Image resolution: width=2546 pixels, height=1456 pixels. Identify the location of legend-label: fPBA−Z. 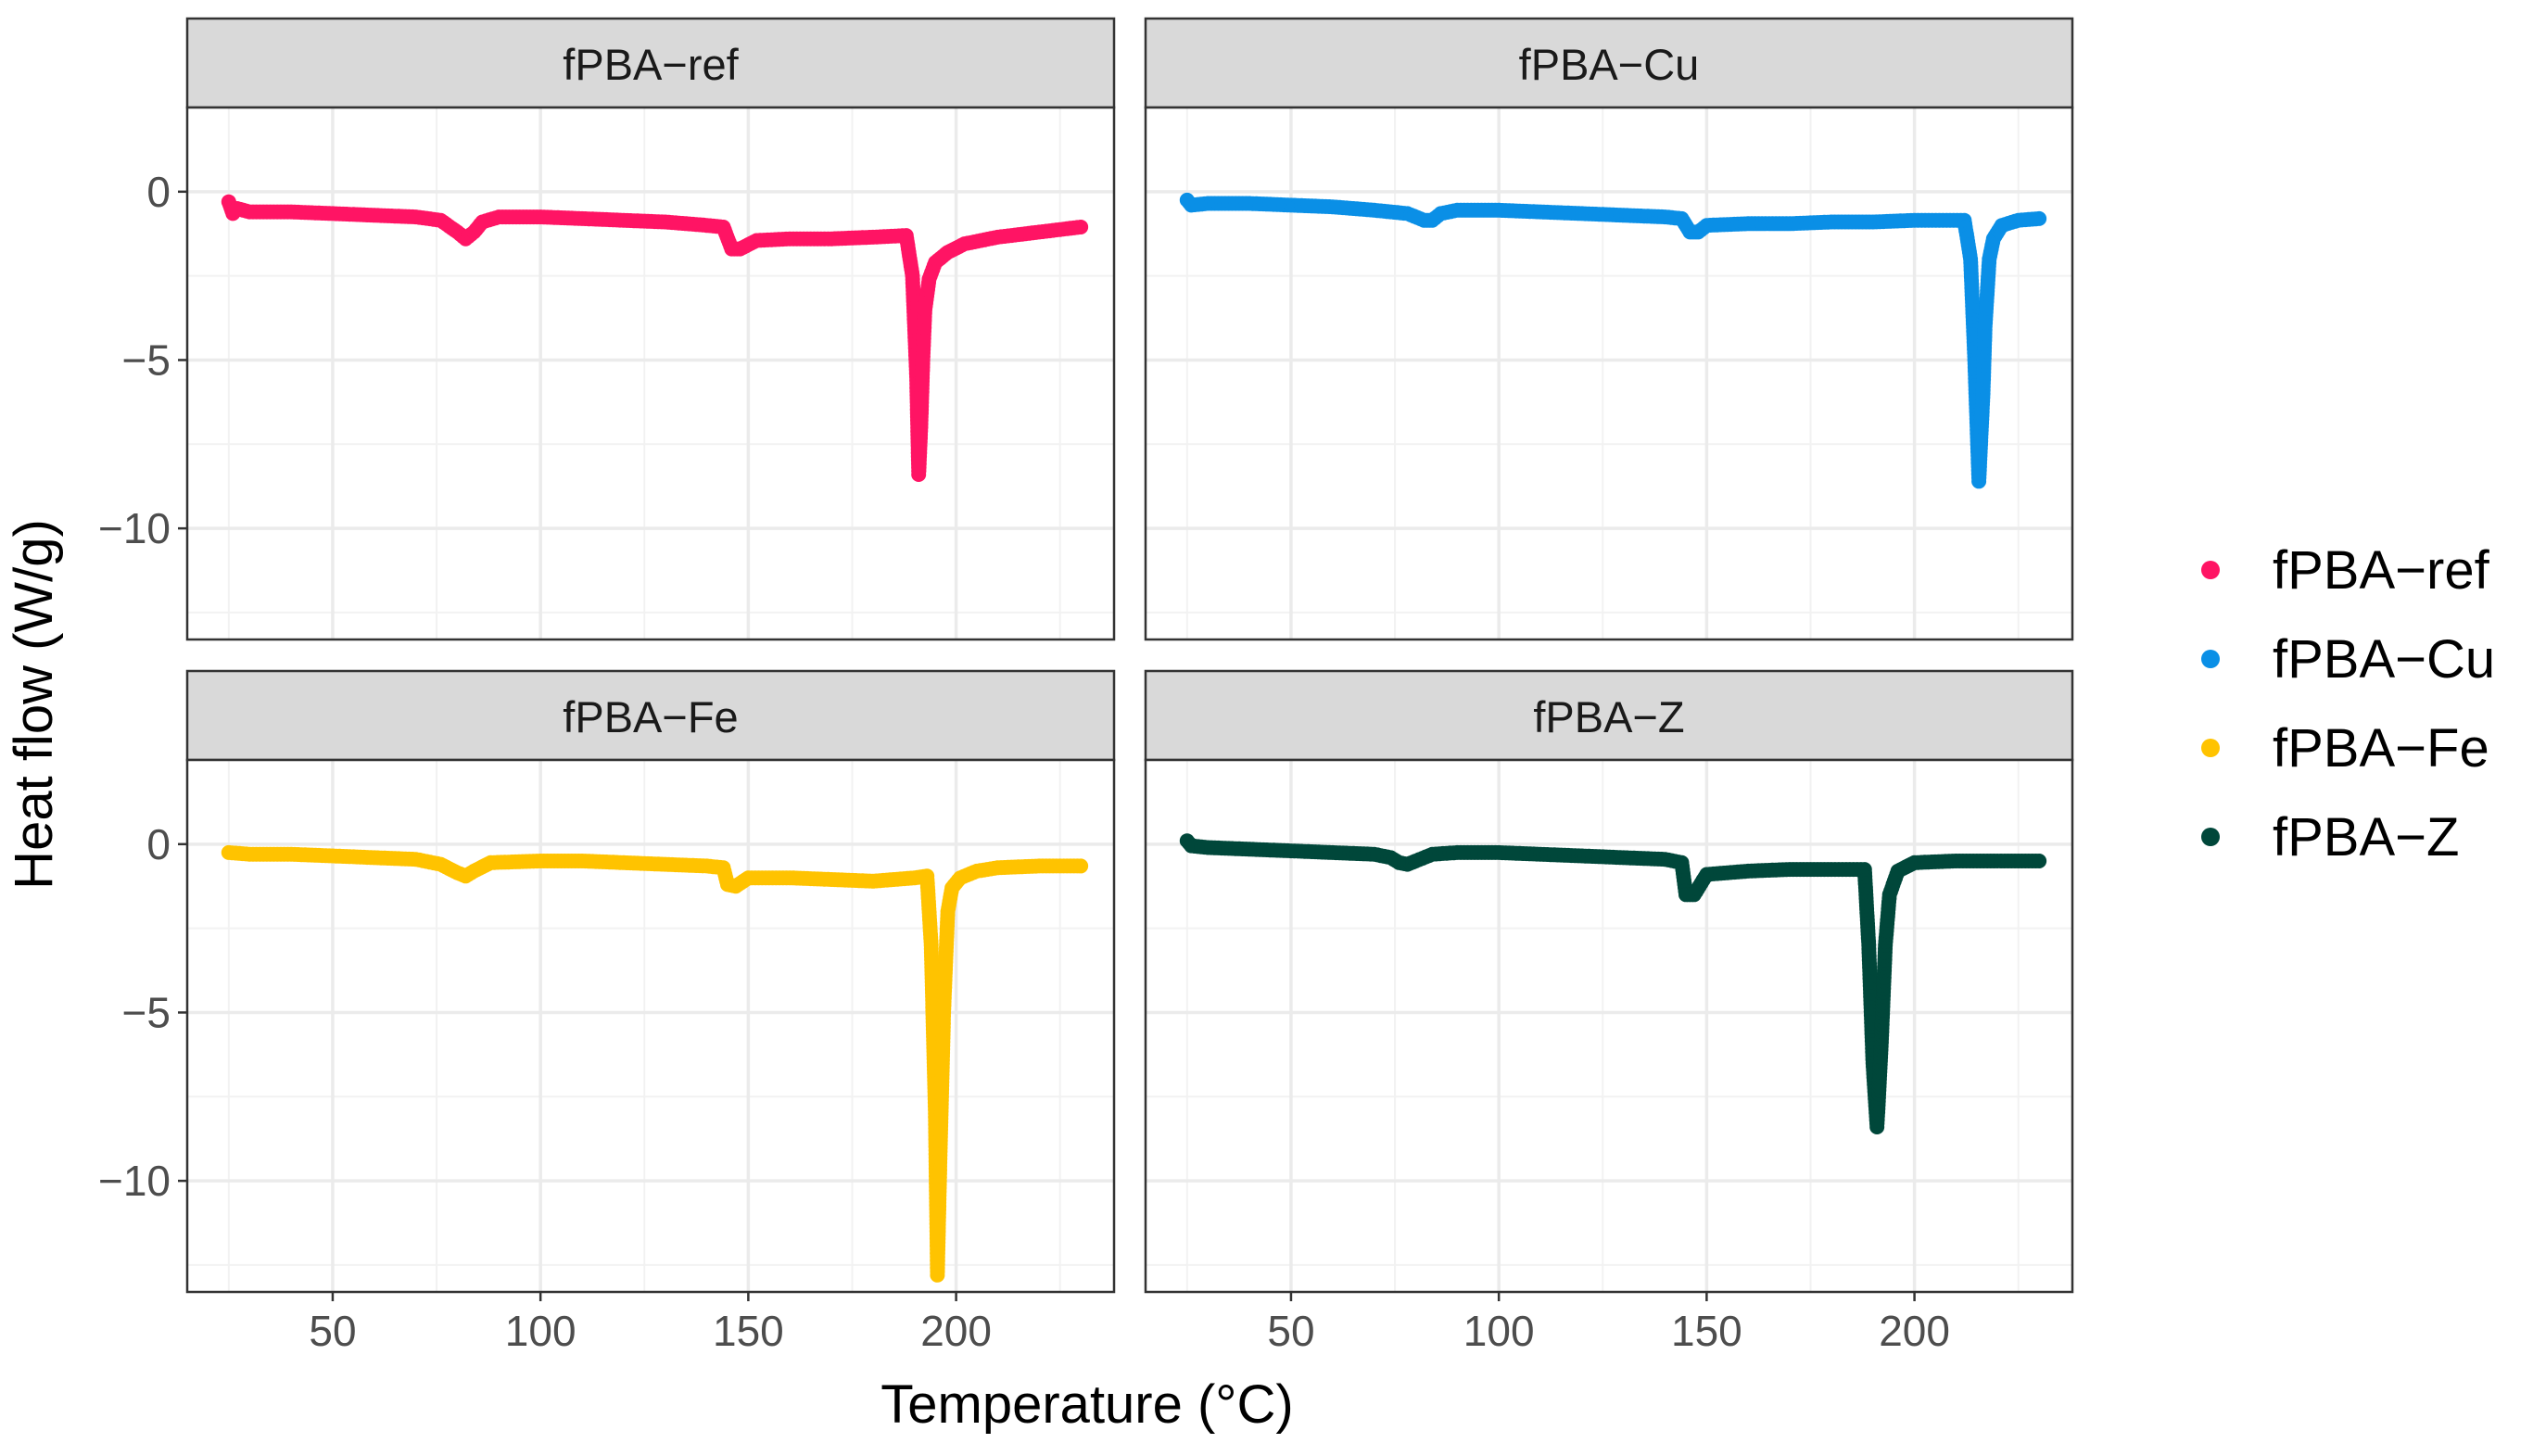
(2366, 837).